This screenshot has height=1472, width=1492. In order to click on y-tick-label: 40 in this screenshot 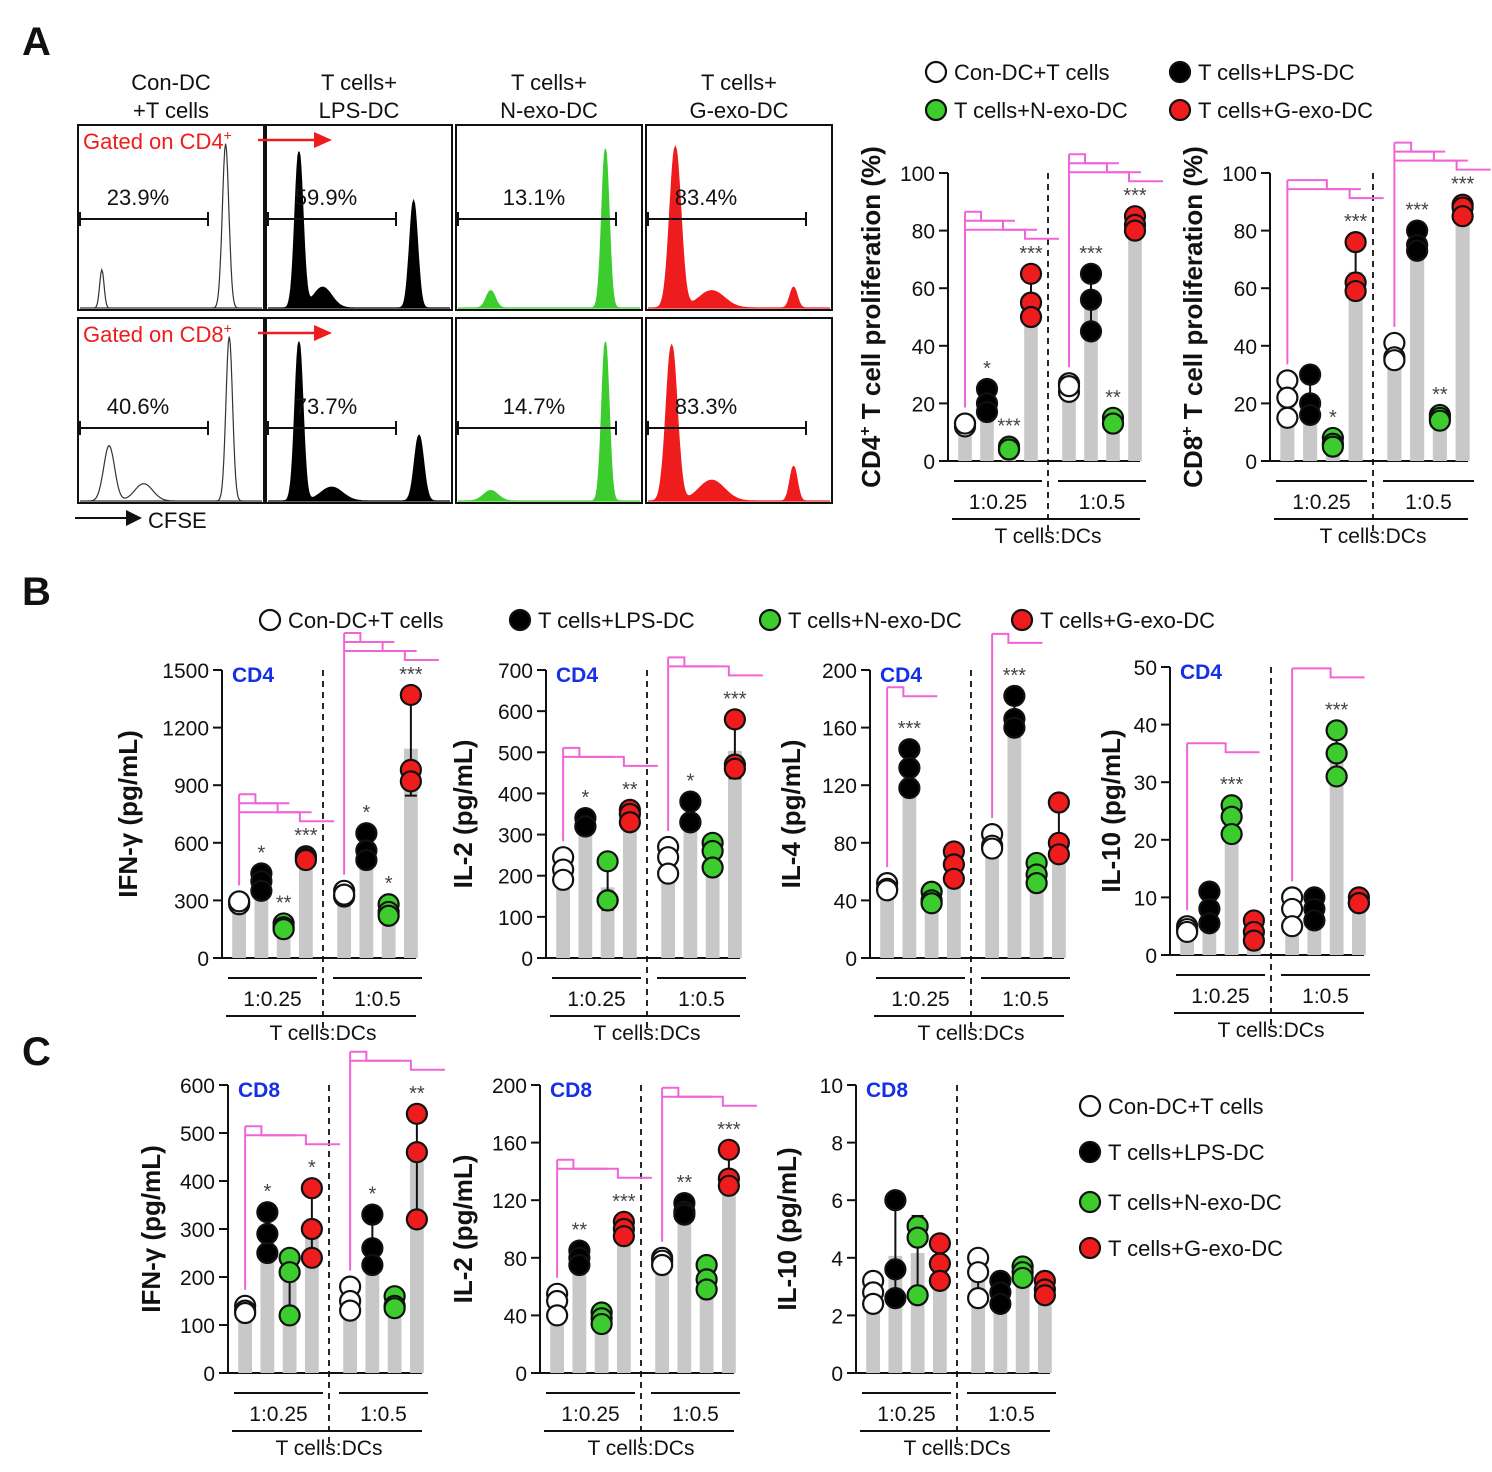, I will do `click(515, 1316)`.